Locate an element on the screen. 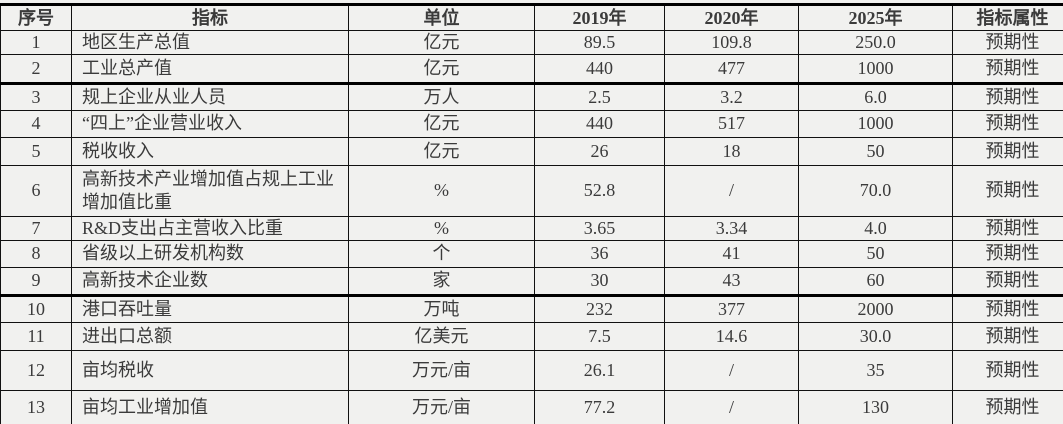 The width and height of the screenshot is (1063, 424). cell-num: 11 is located at coordinates (36, 336).